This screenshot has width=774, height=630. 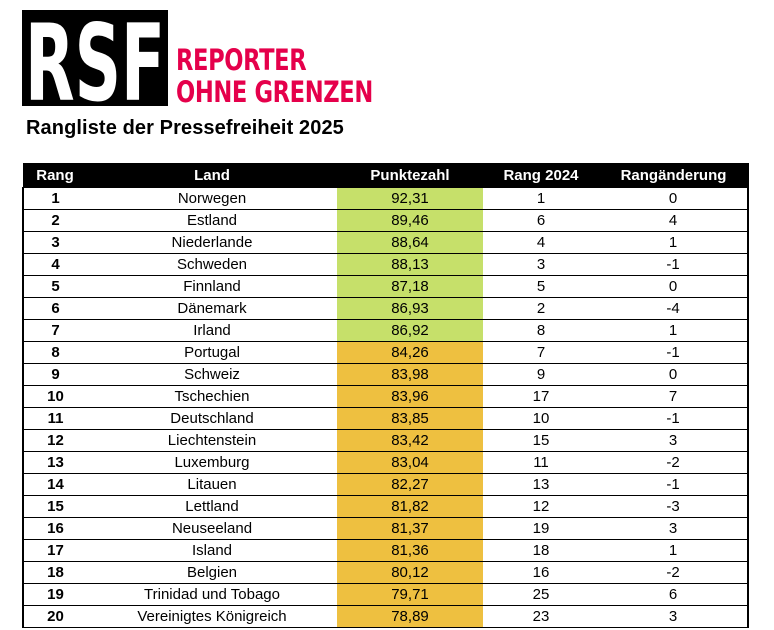 I want to click on country-cell: Finnland, so click(x=212, y=286).